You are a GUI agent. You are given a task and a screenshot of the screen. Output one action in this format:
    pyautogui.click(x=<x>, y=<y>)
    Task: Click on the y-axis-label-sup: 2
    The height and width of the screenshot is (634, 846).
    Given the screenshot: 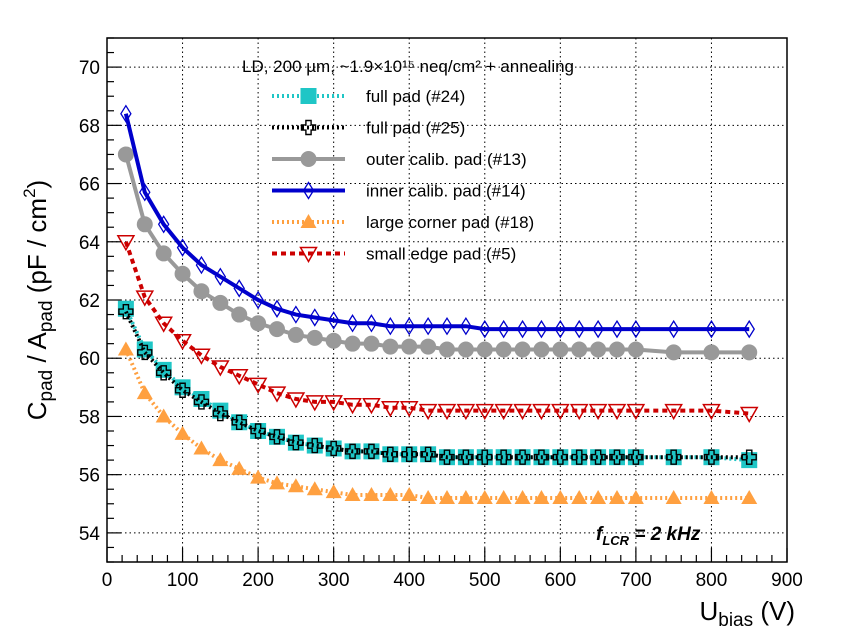 What is the action you would take?
    pyautogui.click(x=29, y=192)
    